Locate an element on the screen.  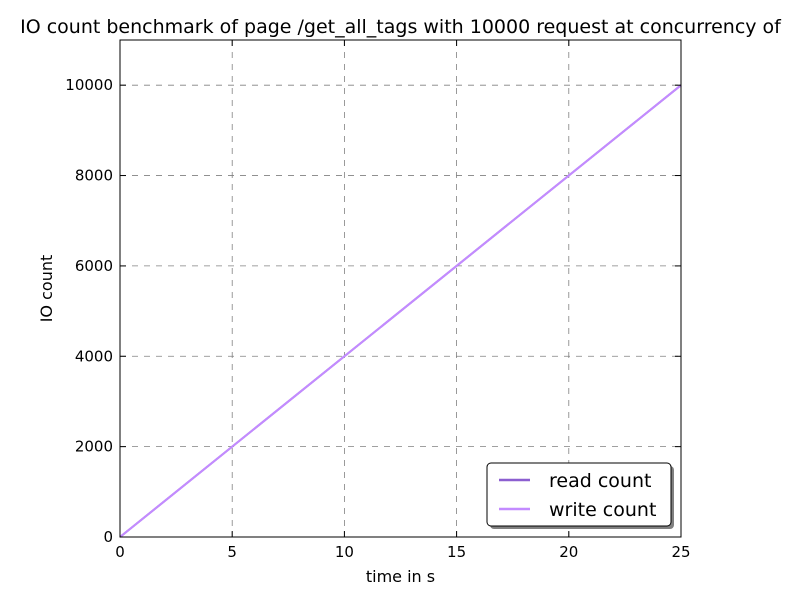
y-tick-label: 4000 is located at coordinates (94, 356).